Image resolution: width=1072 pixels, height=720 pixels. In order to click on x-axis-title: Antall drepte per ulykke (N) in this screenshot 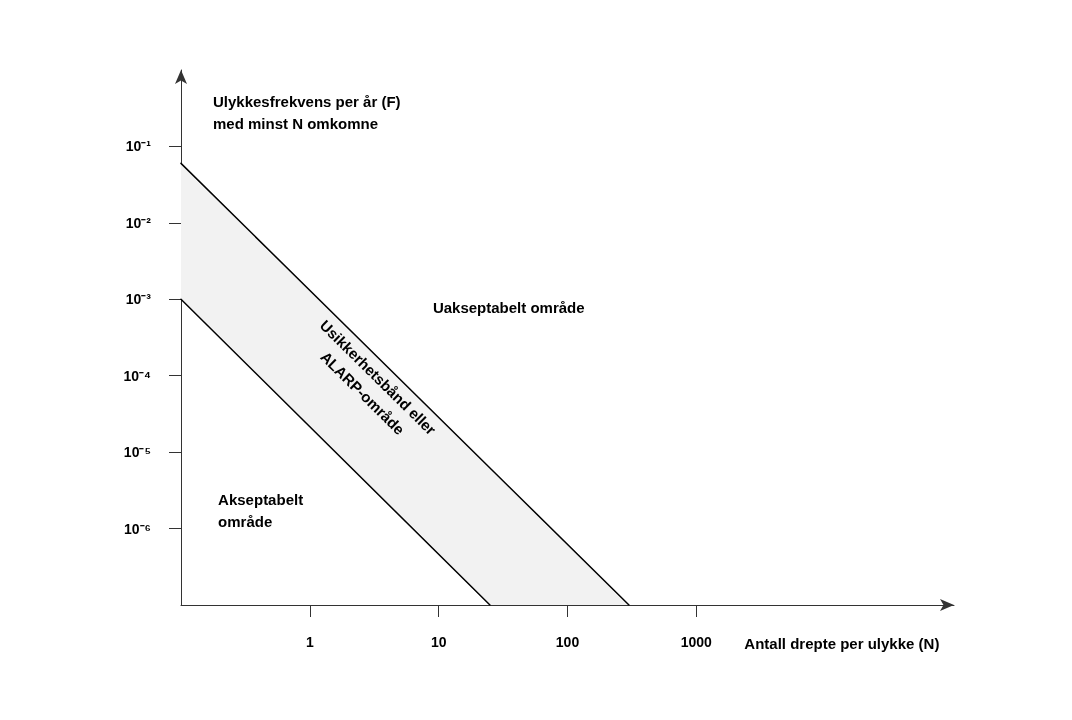, I will do `click(842, 643)`.